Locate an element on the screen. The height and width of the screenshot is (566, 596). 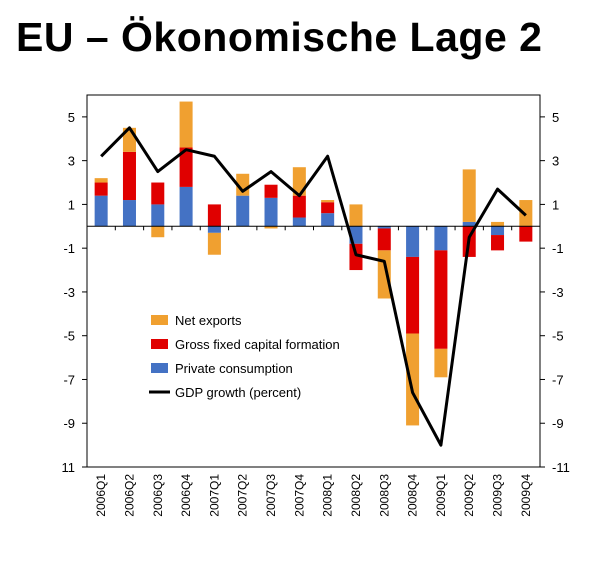
category-label-2008q3: 2008Q3 is located at coordinates (384, 495).